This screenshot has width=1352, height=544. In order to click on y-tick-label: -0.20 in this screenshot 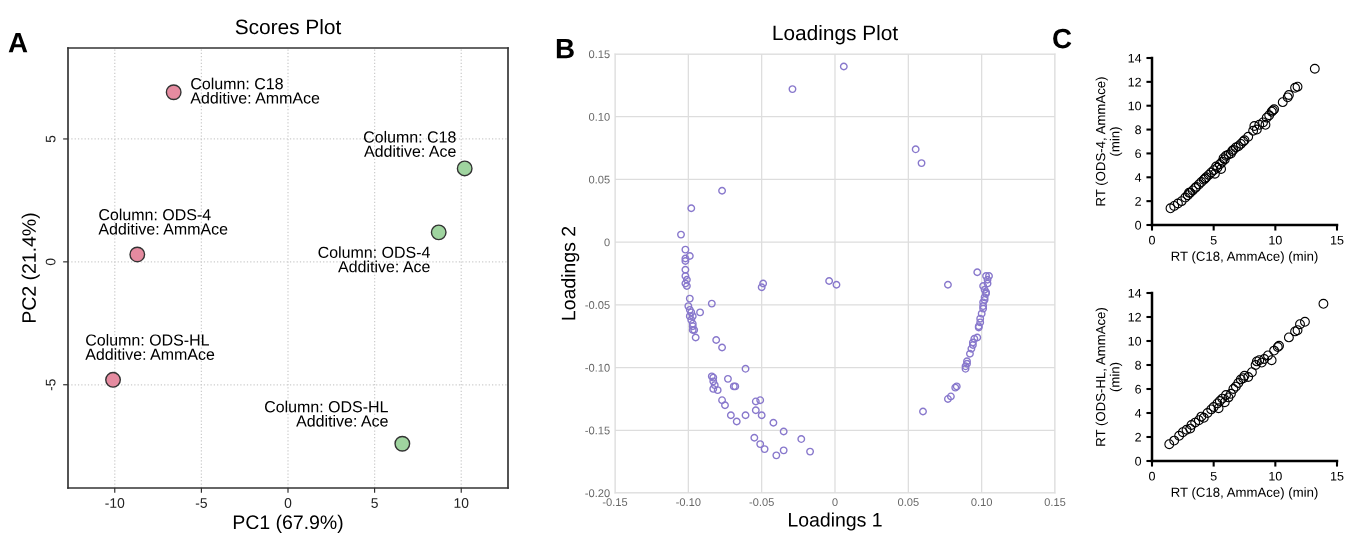, I will do `click(597, 493)`.